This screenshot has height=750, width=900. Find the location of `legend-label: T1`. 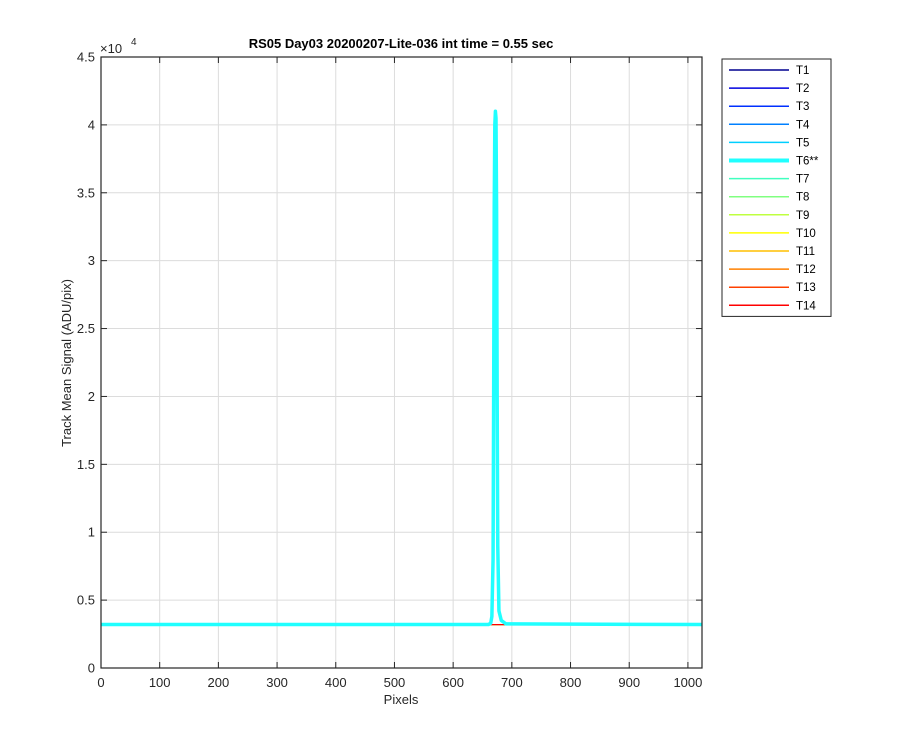

legend-label: T1 is located at coordinates (802, 71).